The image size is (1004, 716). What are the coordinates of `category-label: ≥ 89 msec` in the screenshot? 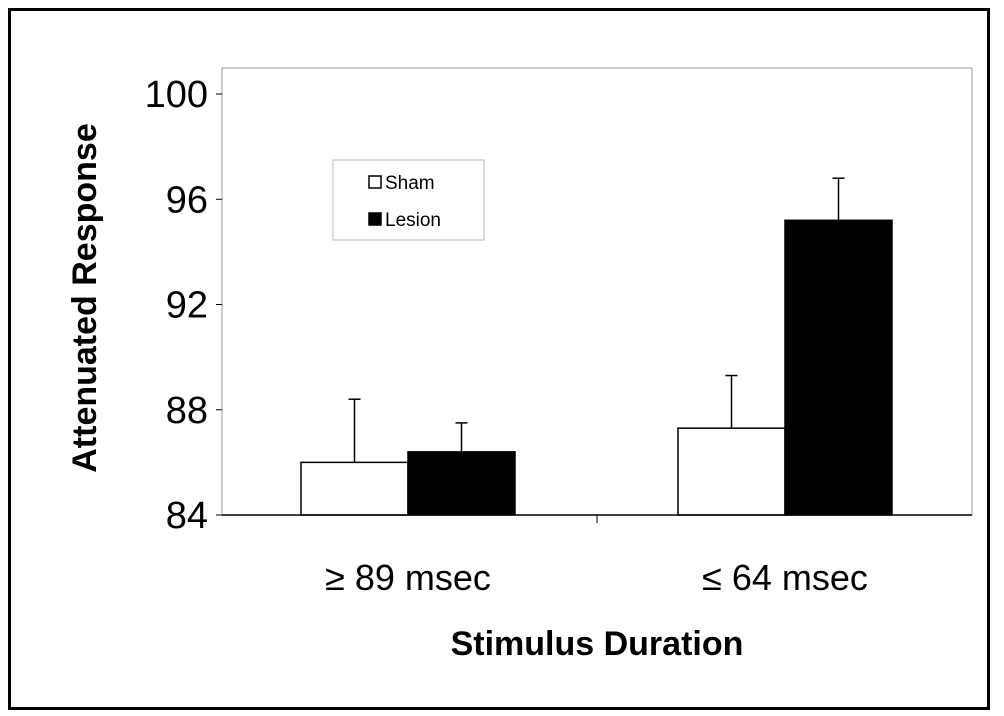 It's located at (408, 577).